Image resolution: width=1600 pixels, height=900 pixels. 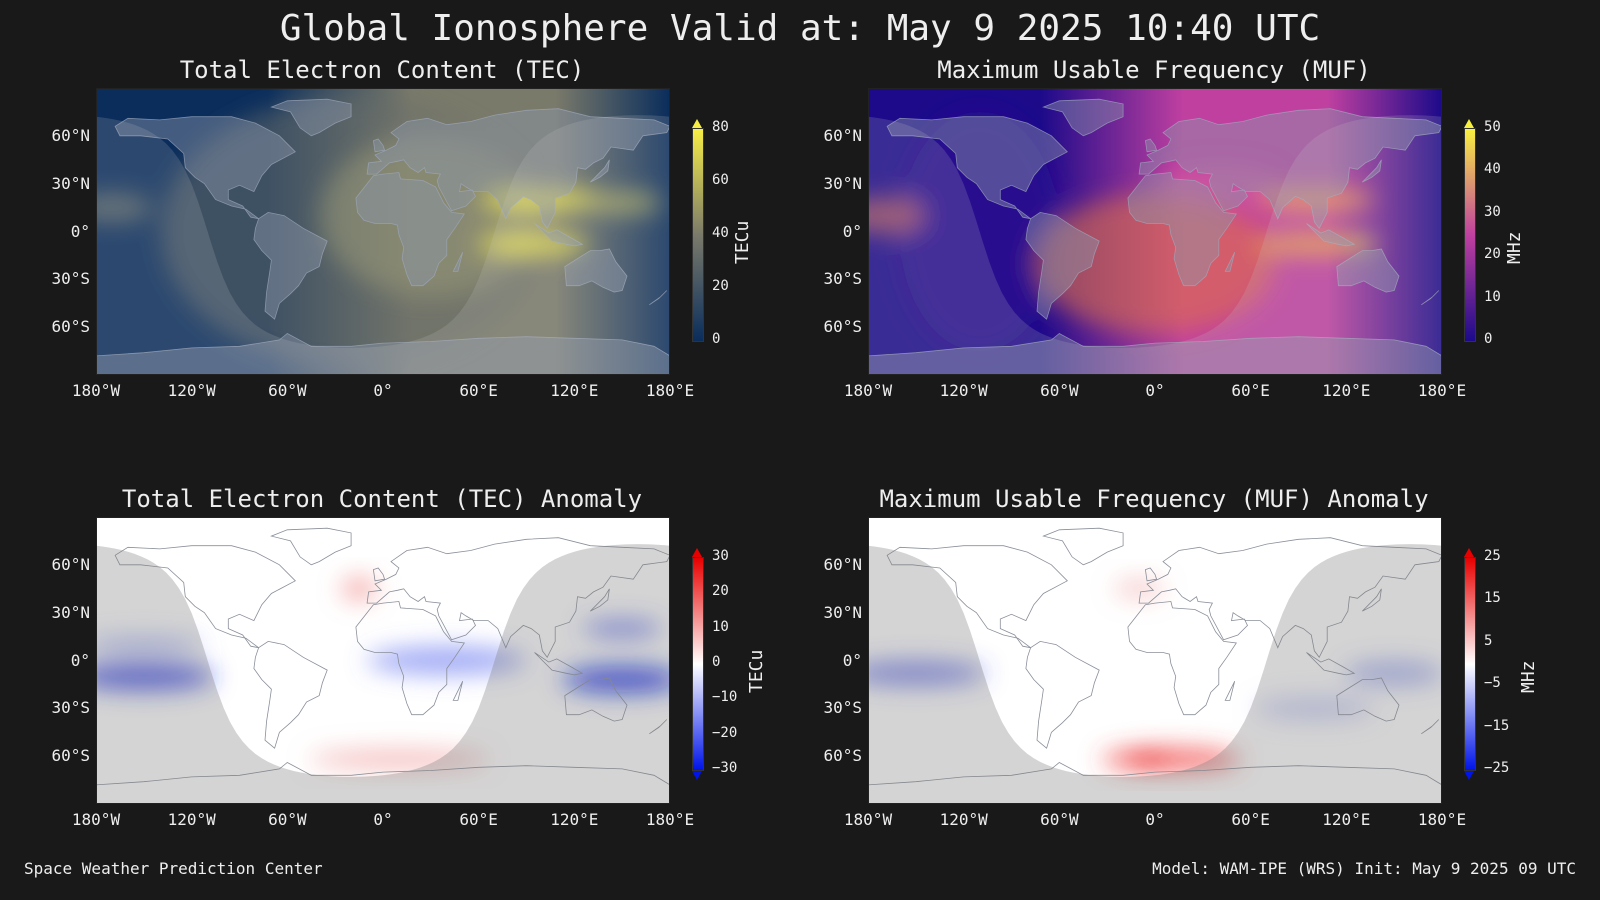 I want to click on continent-japan, so click(x=1372, y=600).